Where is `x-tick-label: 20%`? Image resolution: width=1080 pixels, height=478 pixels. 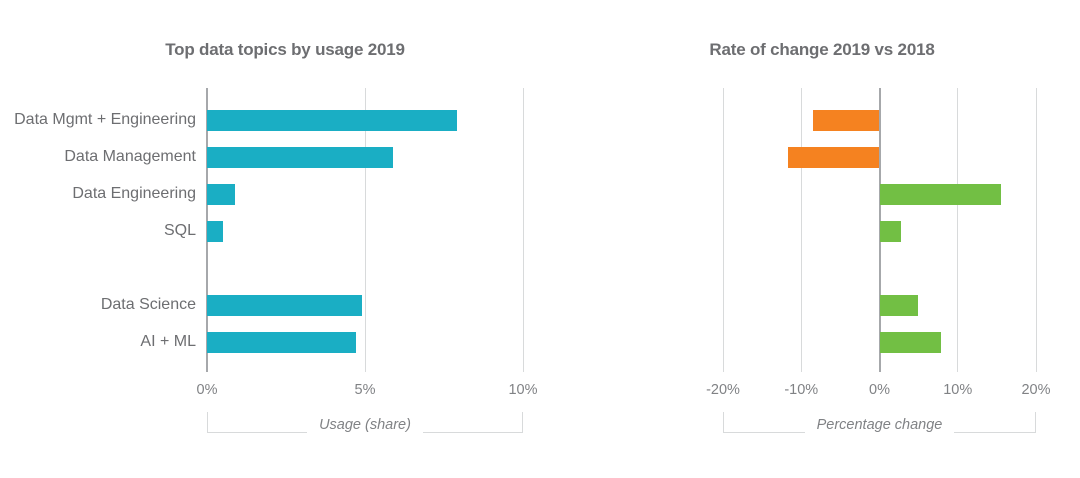 x-tick-label: 20% is located at coordinates (1036, 390).